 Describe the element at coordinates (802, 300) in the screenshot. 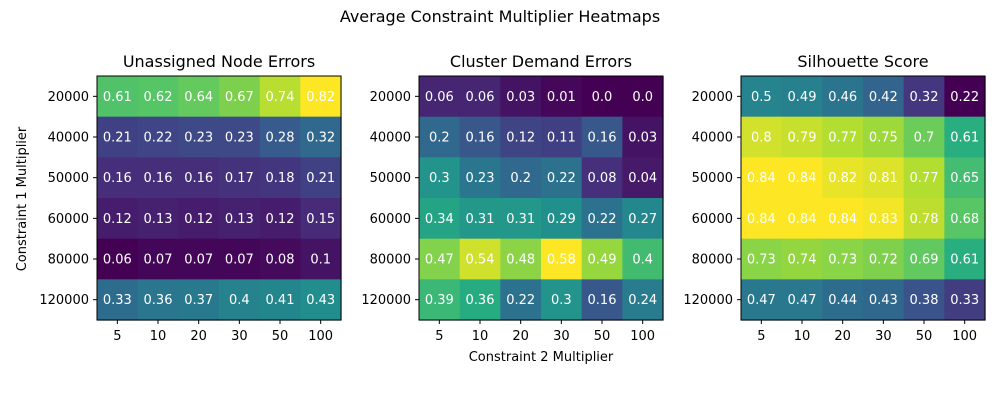

I see `cell-value-label: 0.47` at that location.